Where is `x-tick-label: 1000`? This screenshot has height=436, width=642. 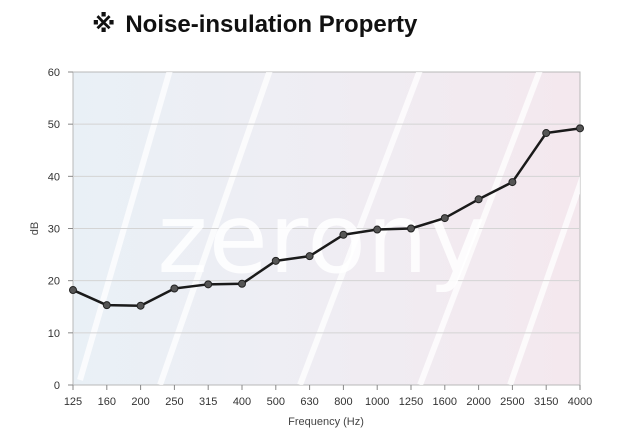 x-tick-label: 1000 is located at coordinates (377, 402).